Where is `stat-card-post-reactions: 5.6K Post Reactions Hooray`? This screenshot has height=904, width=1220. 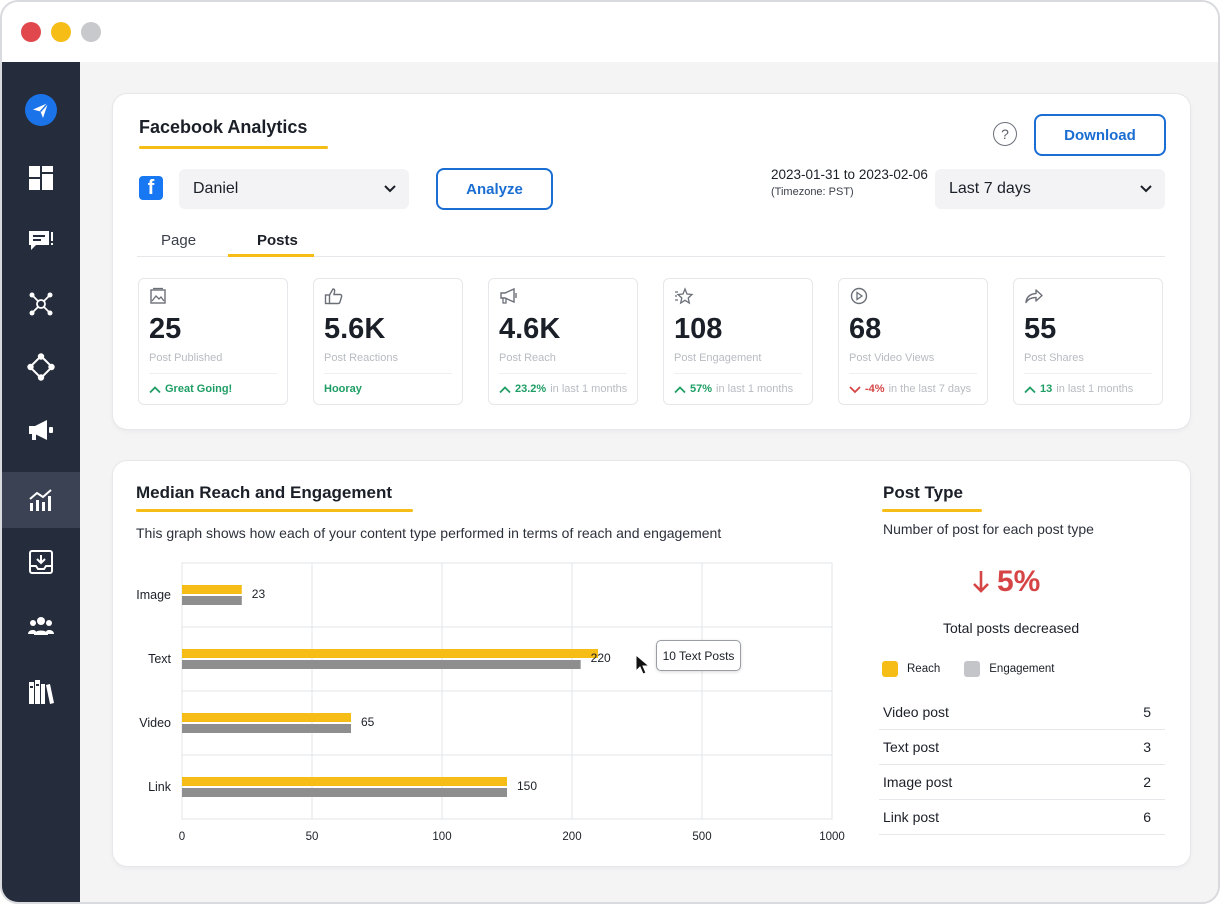
stat-card-post-reactions: 5.6K Post Reactions Hooray is located at coordinates (388, 341).